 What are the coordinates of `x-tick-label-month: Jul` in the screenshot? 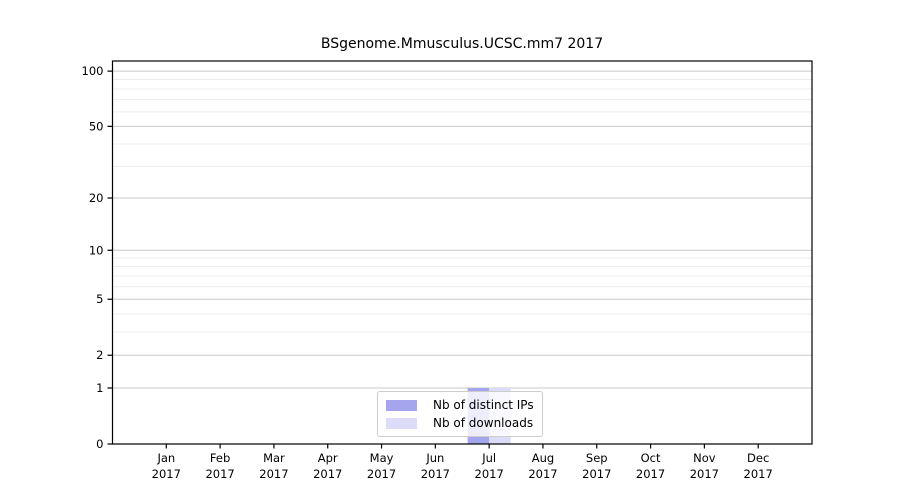 It's located at (488, 458).